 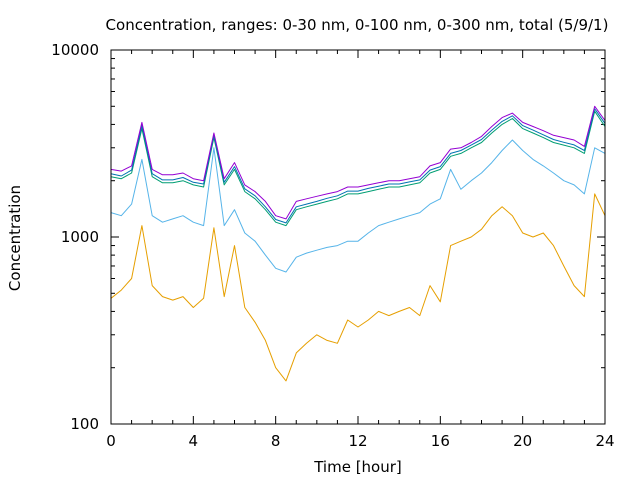 I want to click on x-tick-label: 16, so click(x=440, y=441).